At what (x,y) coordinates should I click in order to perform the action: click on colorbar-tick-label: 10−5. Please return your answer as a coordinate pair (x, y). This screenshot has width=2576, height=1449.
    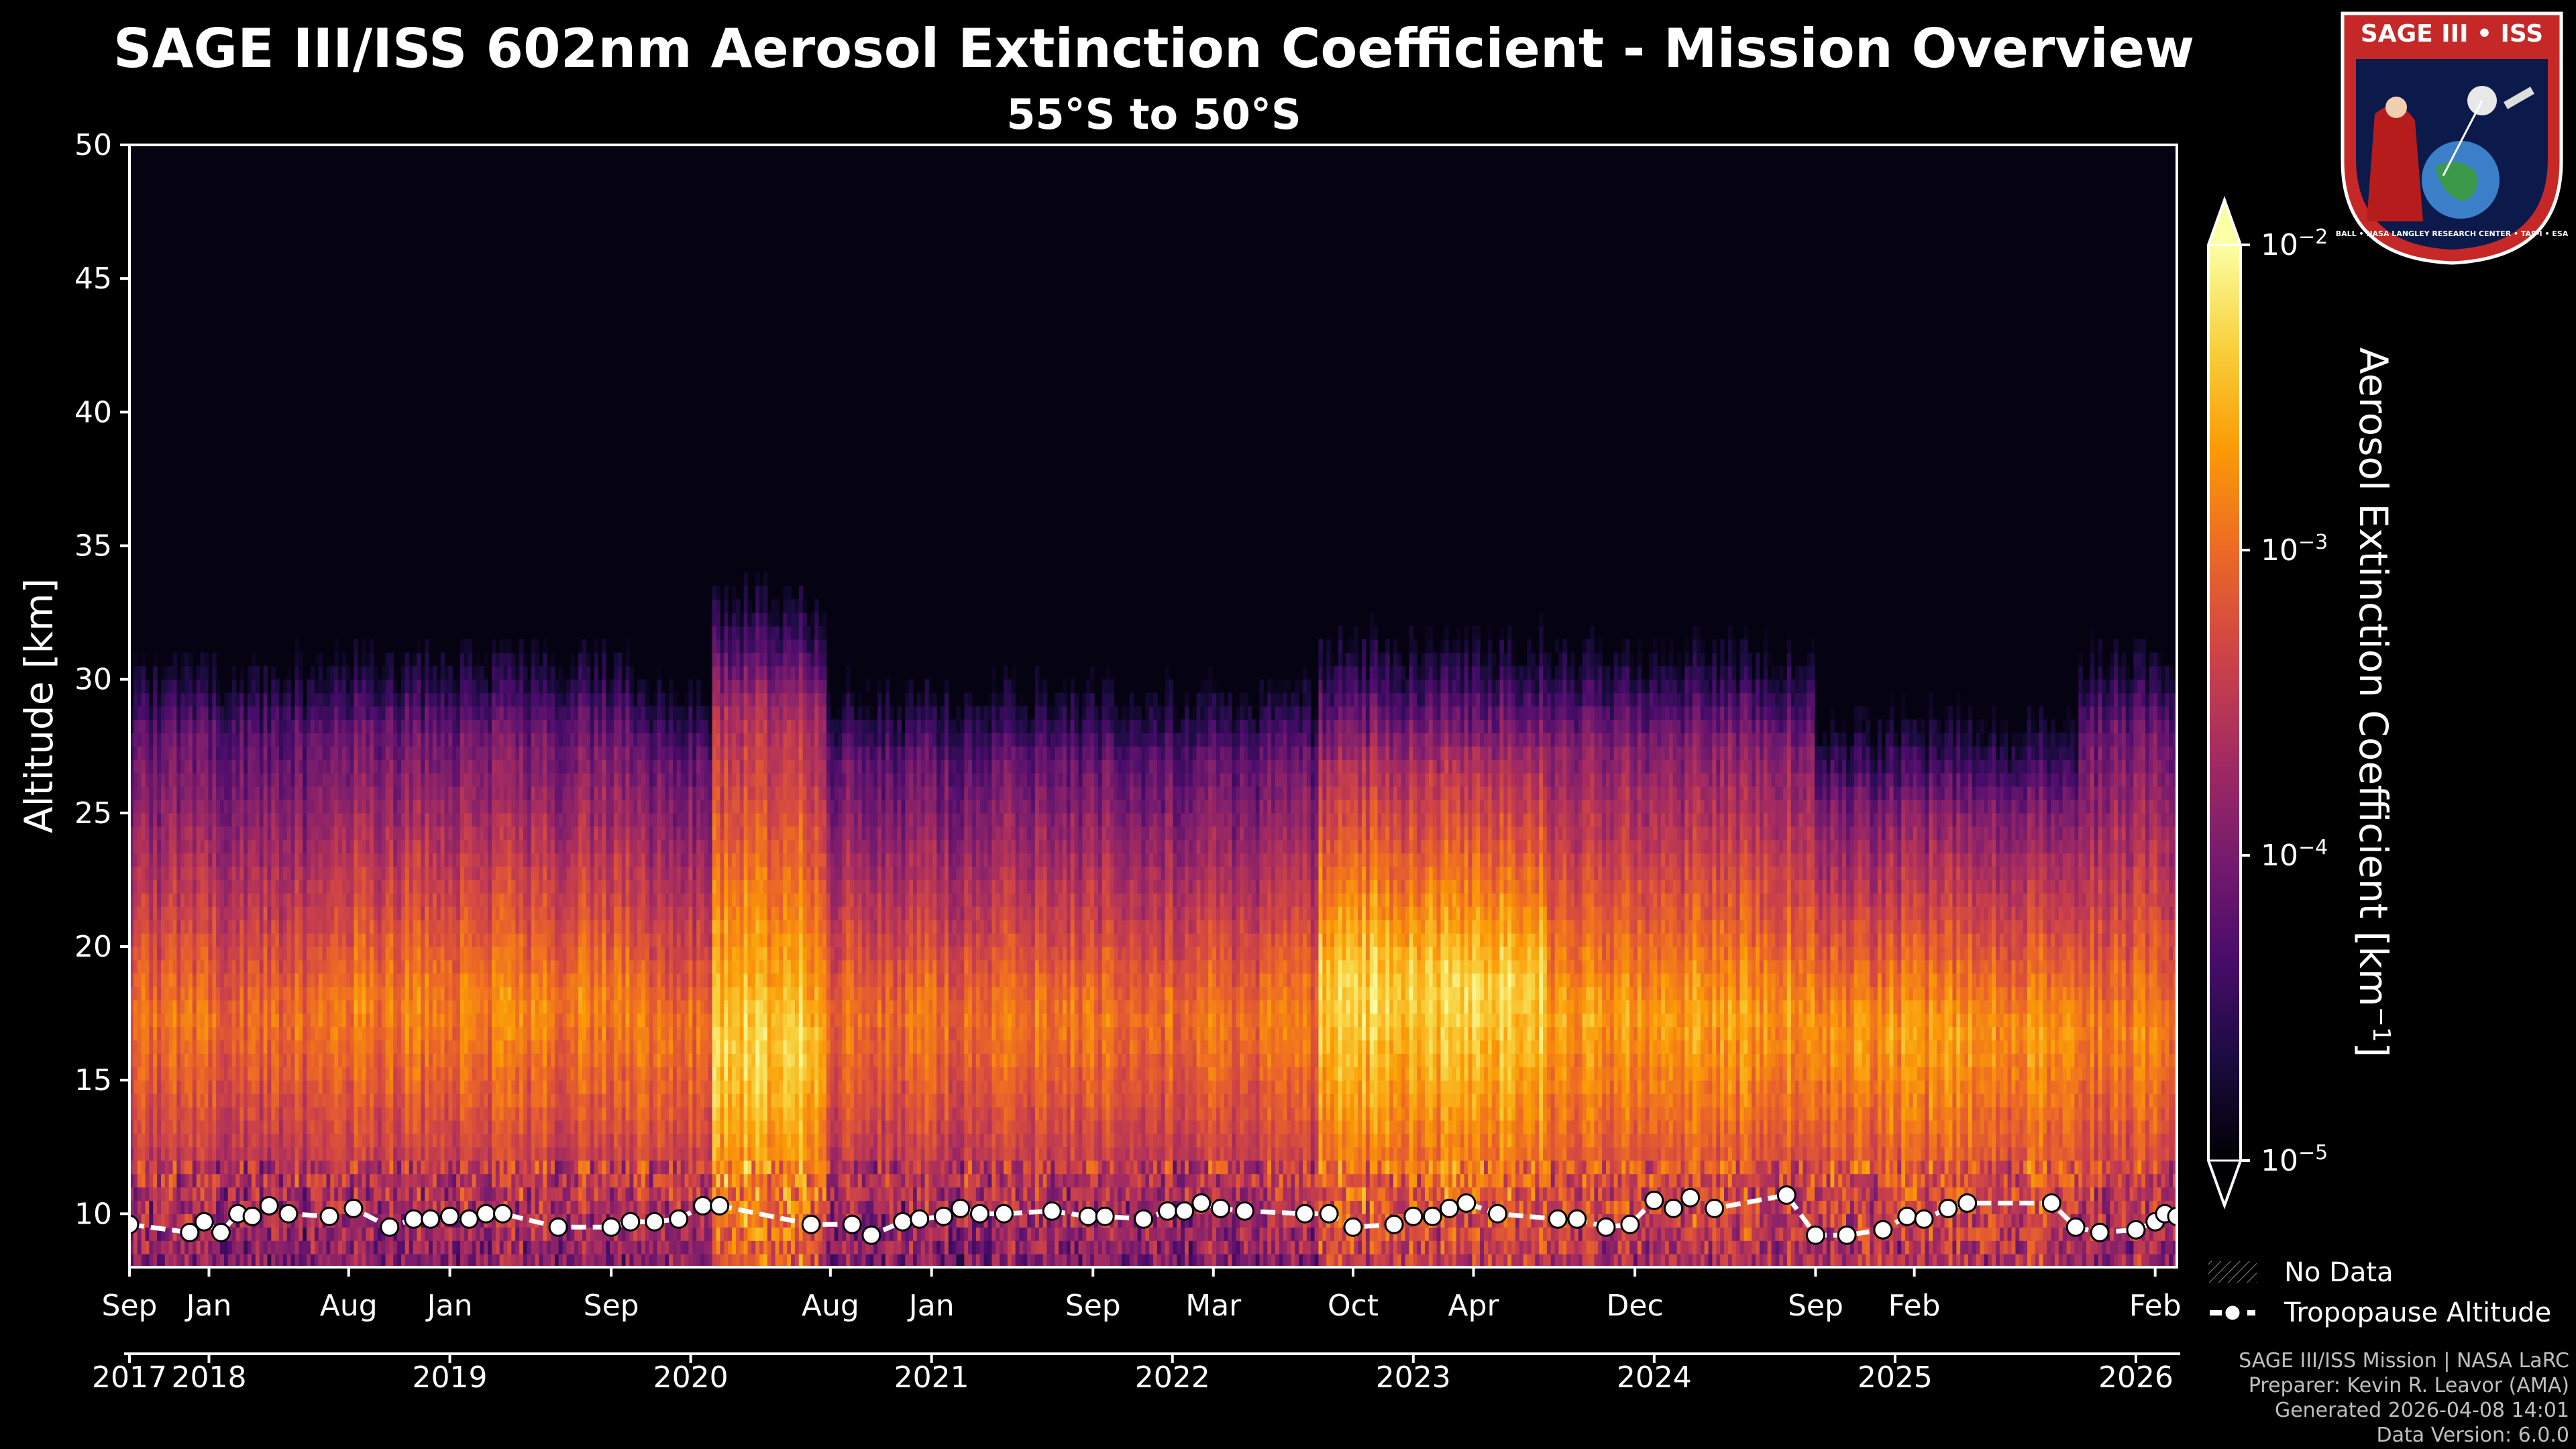
    Looking at the image, I should click on (2294, 1160).